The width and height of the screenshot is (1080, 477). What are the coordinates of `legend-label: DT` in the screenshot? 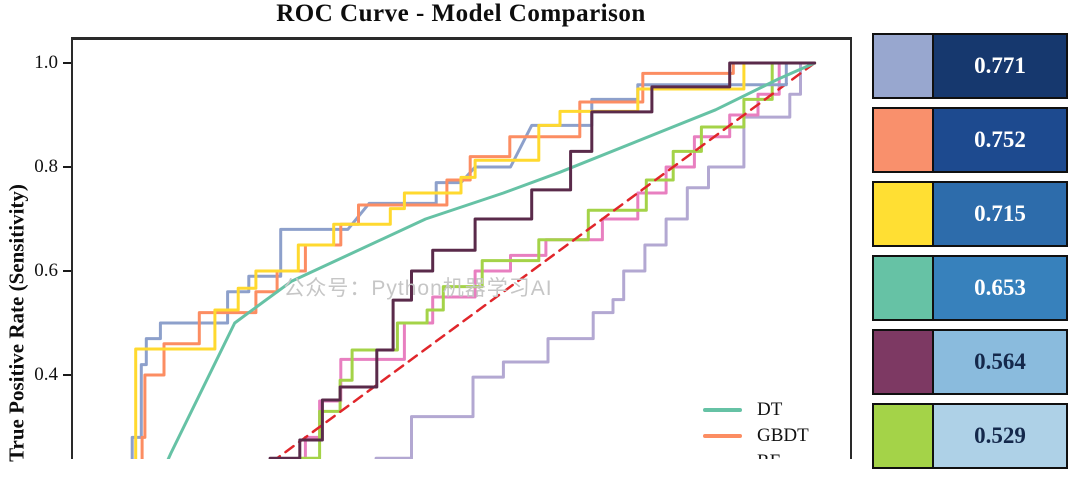 It's located at (770, 409).